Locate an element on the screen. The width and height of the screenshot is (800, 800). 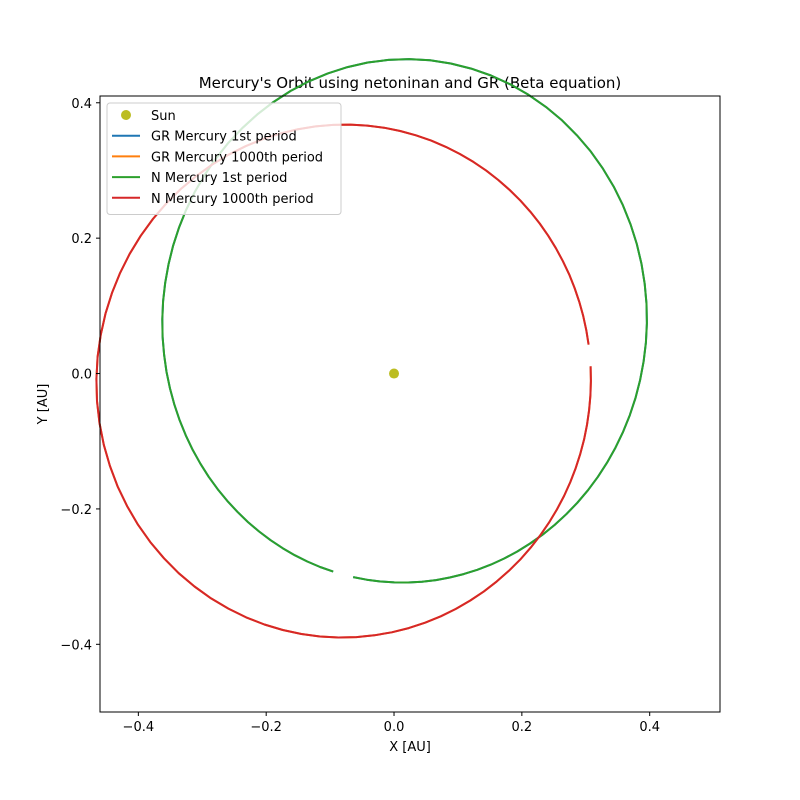
x-tick-label: 0.2 is located at coordinates (522, 727).